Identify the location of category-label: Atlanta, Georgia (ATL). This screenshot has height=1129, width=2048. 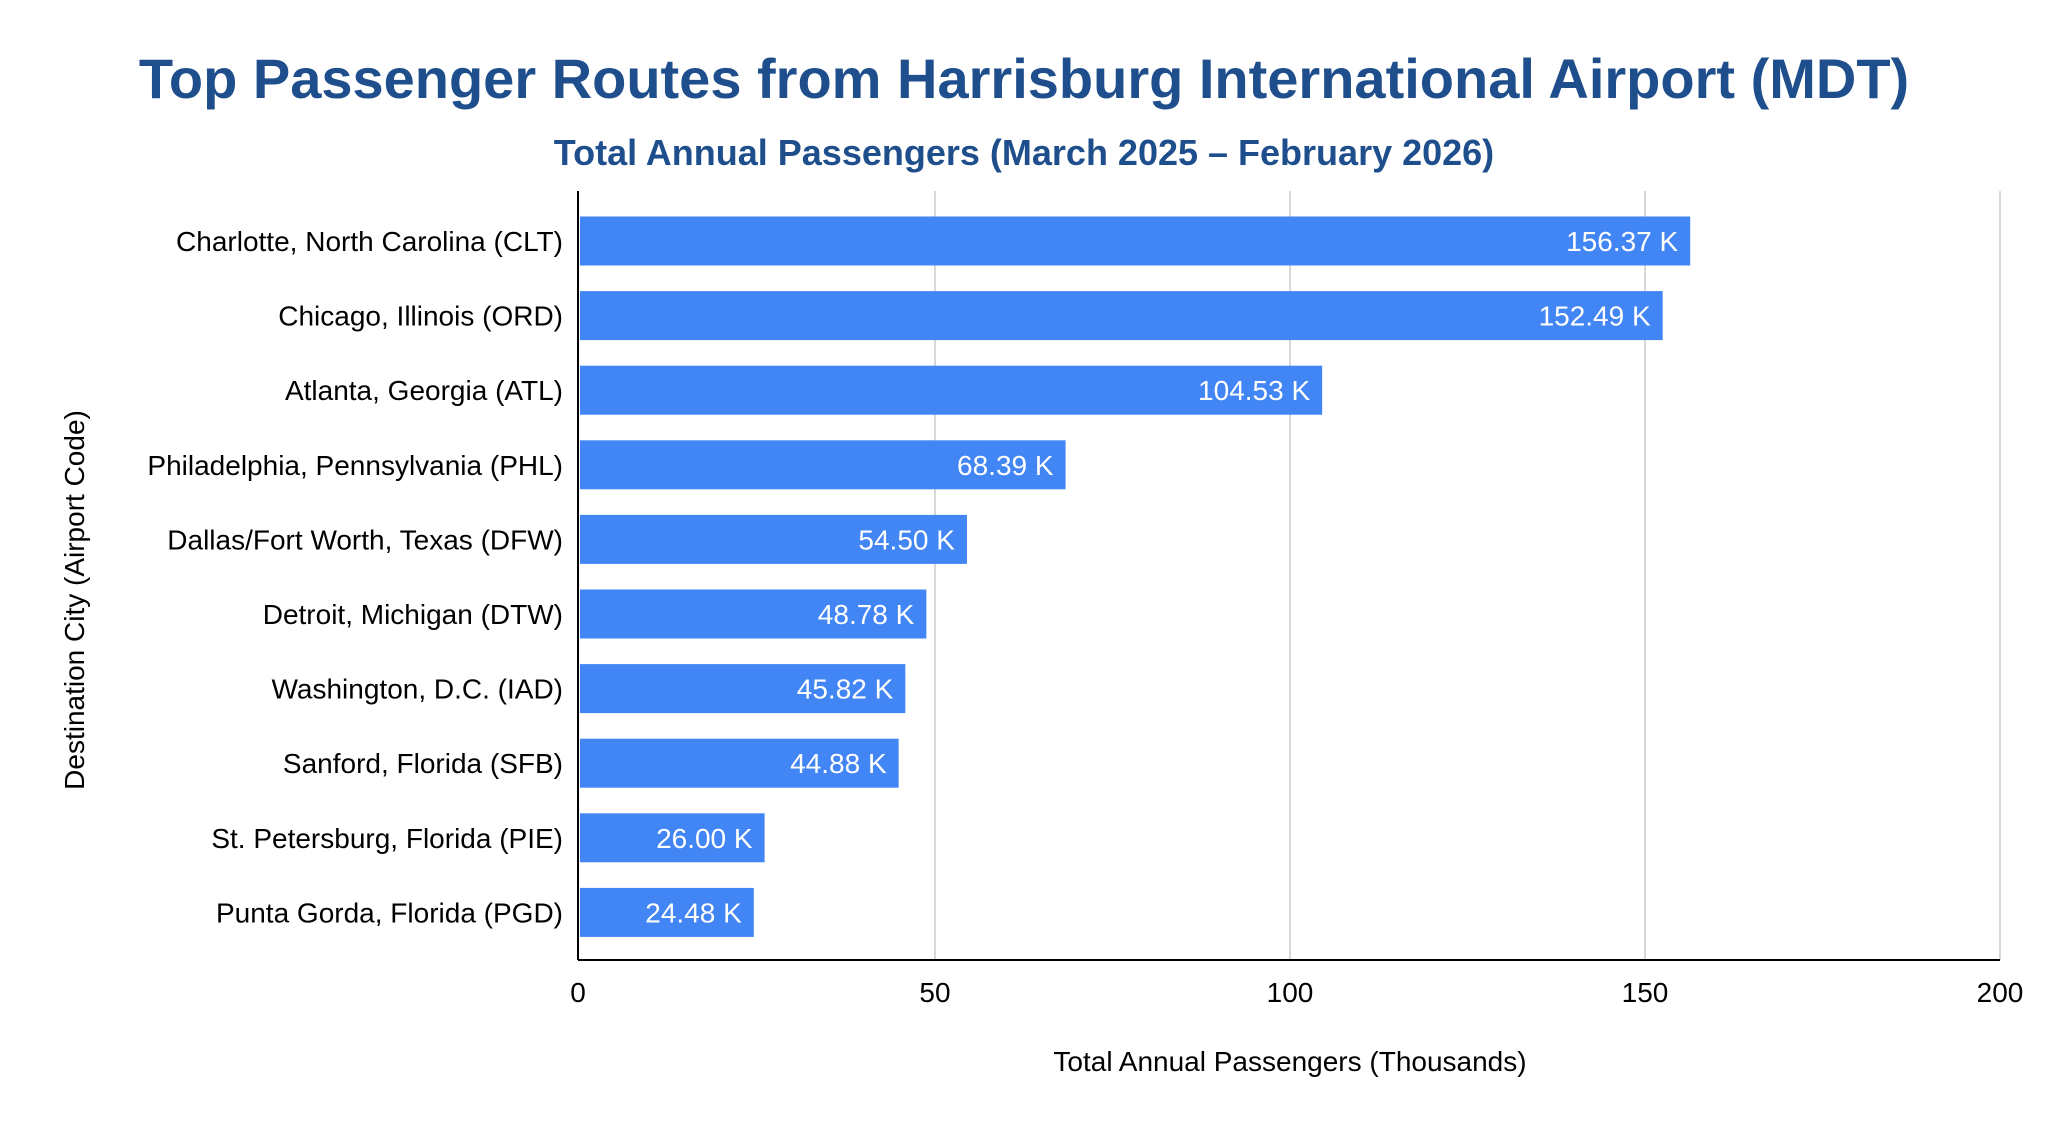
(424, 390).